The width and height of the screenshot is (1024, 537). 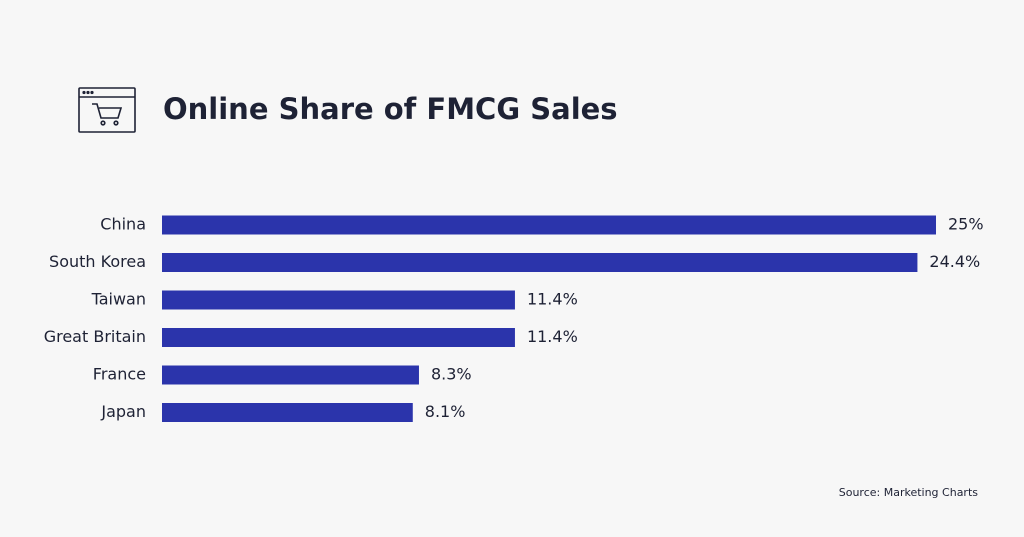 I want to click on value-label: 25%, so click(x=966, y=224).